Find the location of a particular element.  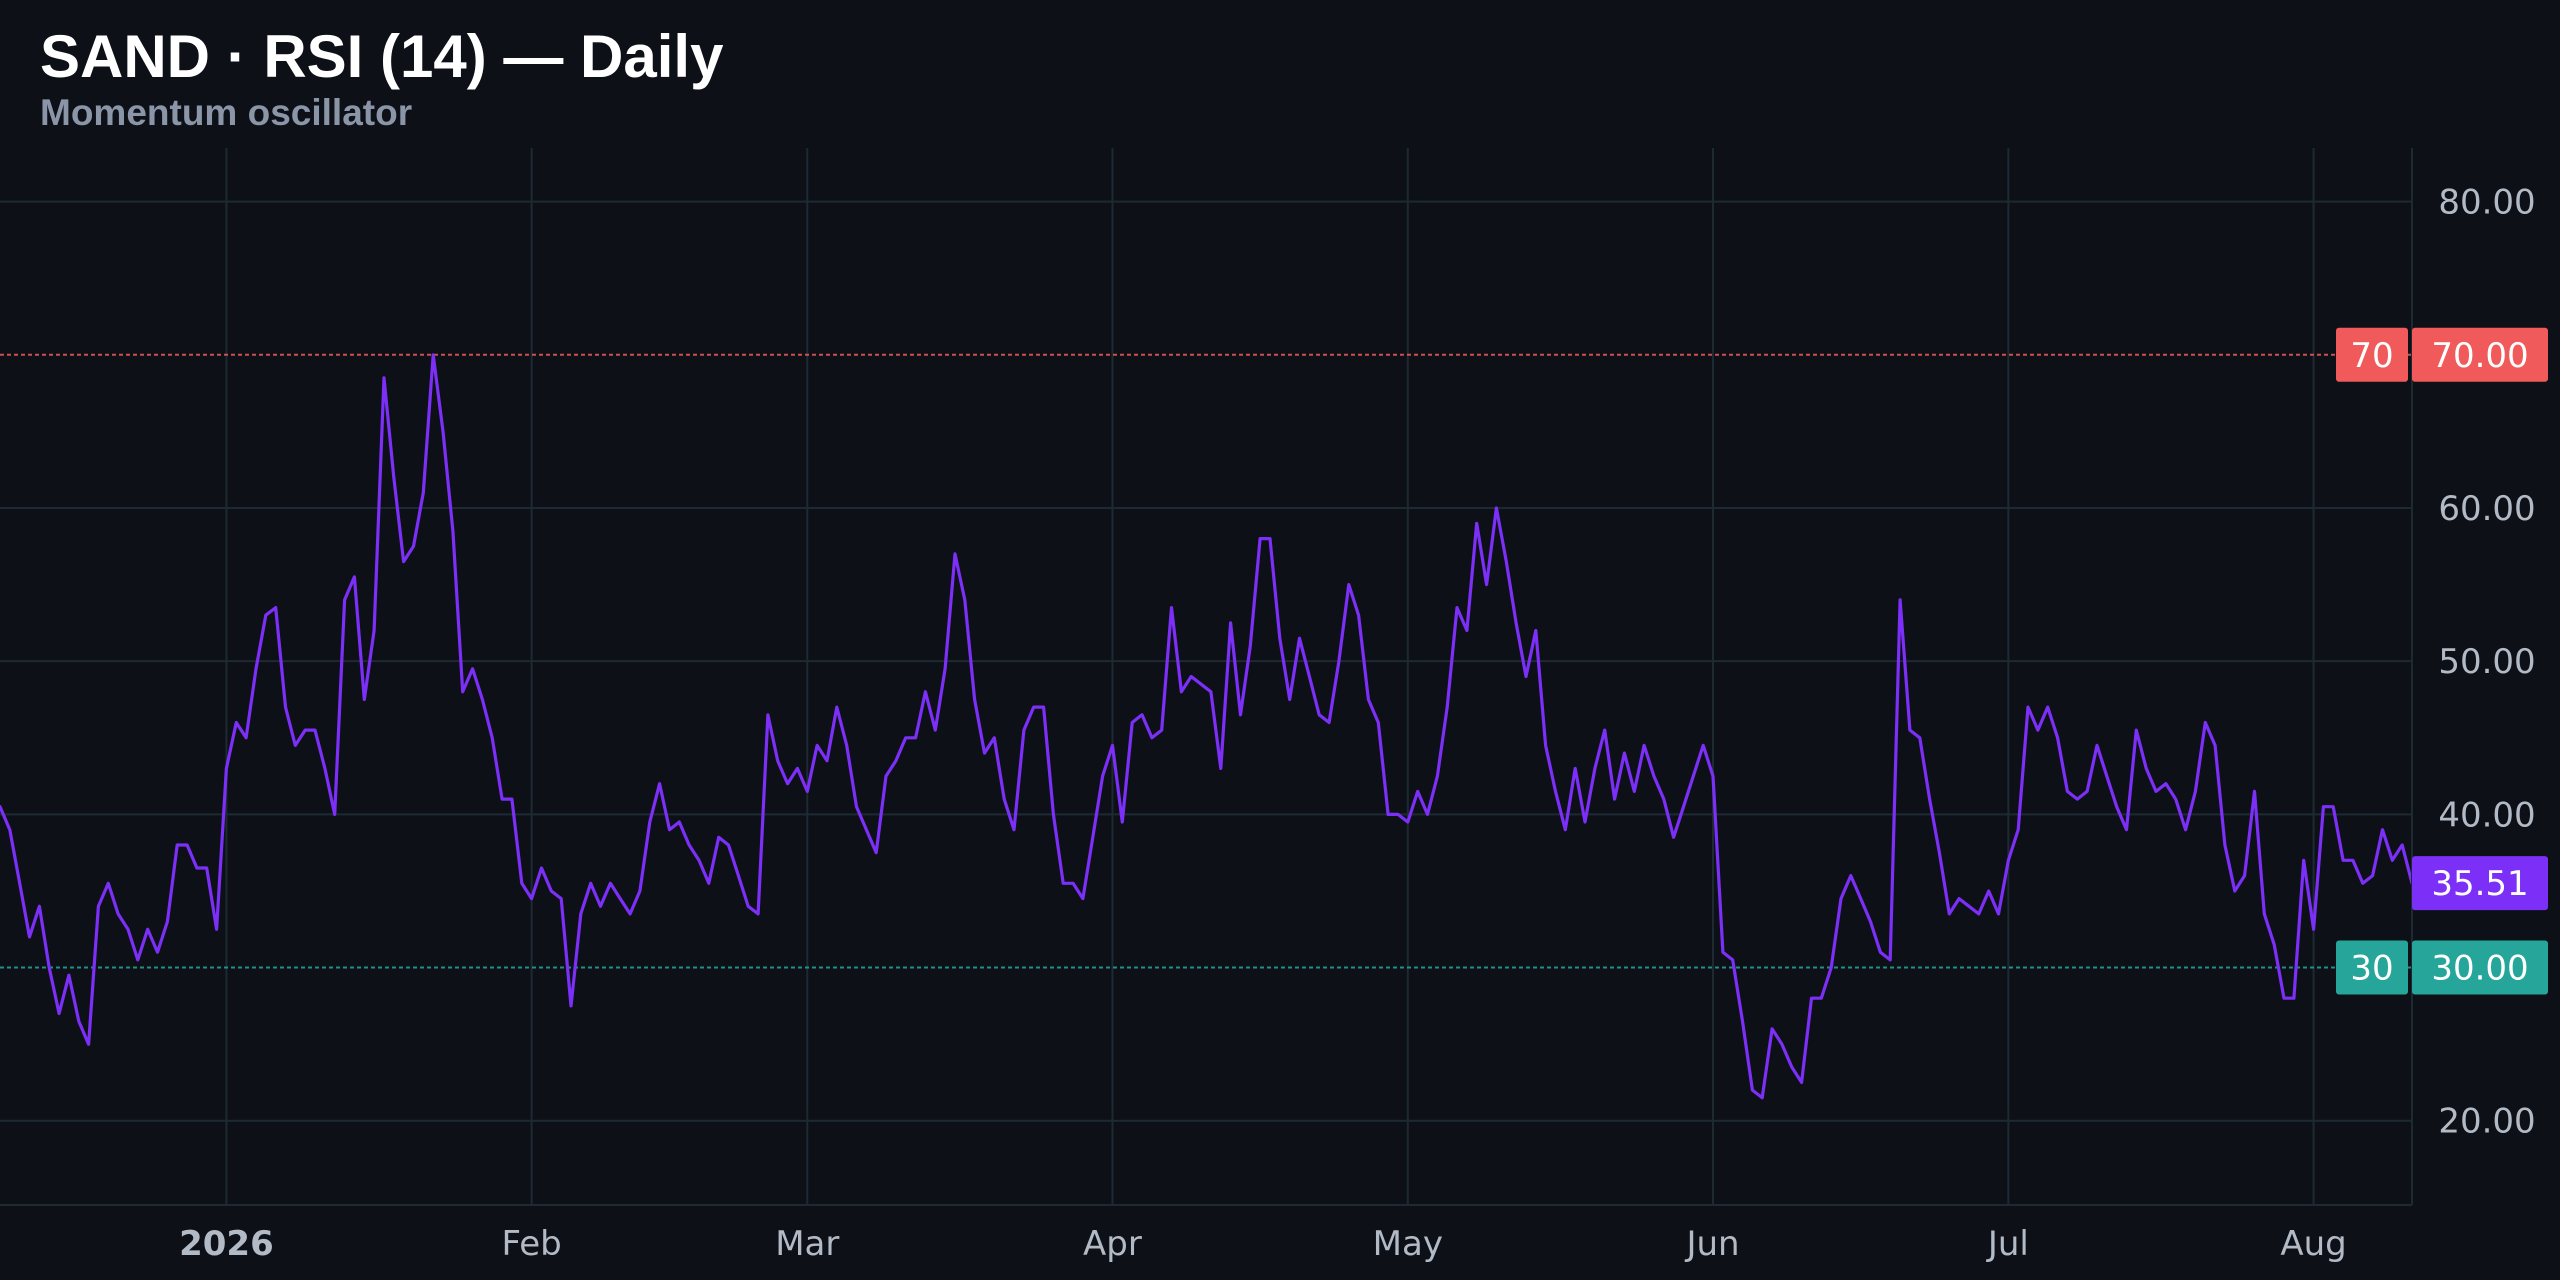

overbought-level-tag: 70 is located at coordinates (2372, 354).